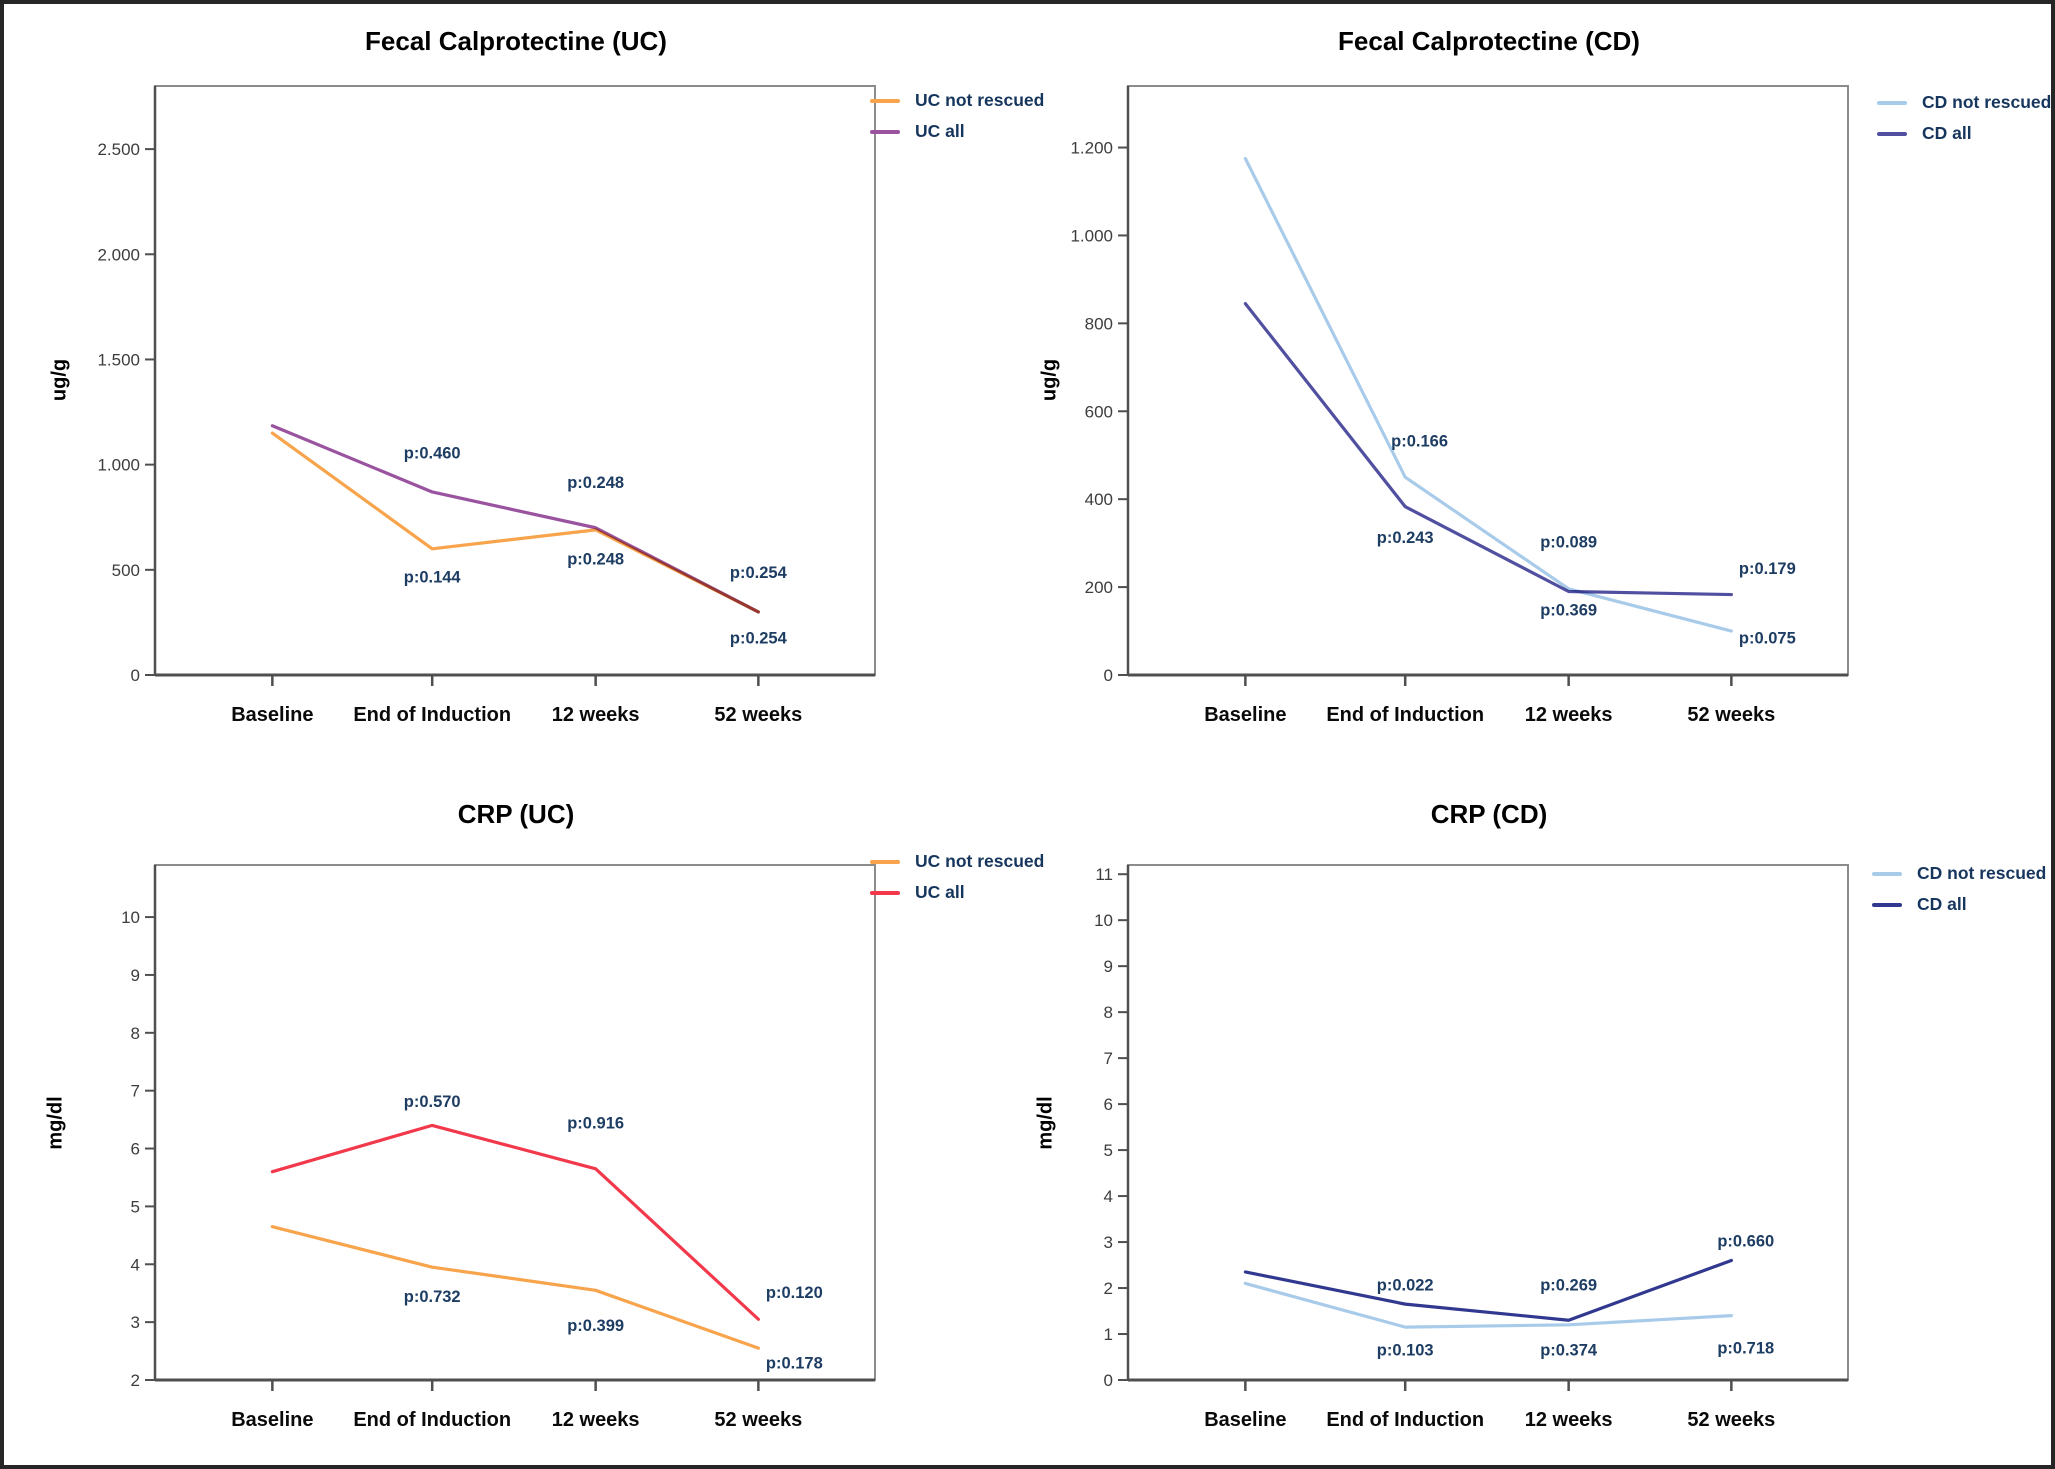 The height and width of the screenshot is (1469, 2055). I want to click on p-value-annotation: p:0.144, so click(433, 577).